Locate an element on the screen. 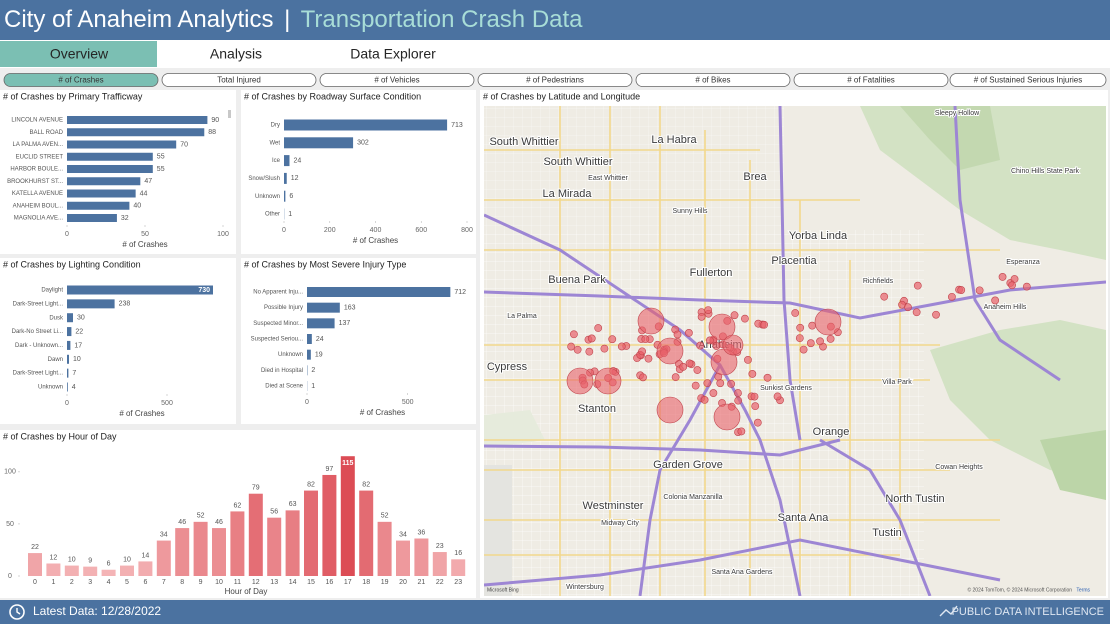  tab: Overview is located at coordinates (79, 54).